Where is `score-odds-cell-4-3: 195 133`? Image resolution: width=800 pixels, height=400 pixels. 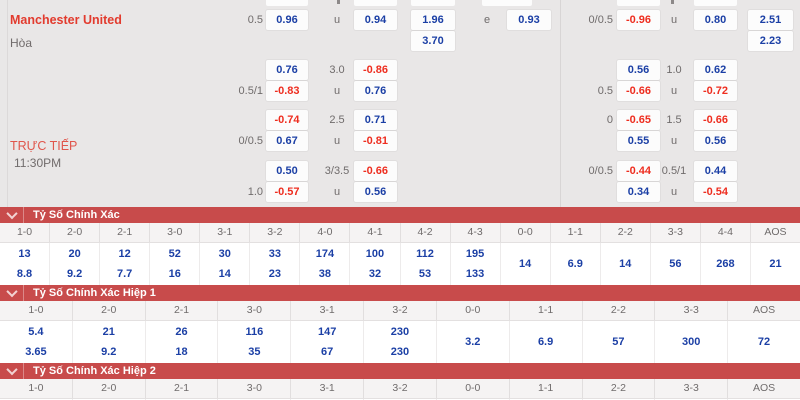
score-odds-cell-4-3: 195 133 is located at coordinates (476, 264).